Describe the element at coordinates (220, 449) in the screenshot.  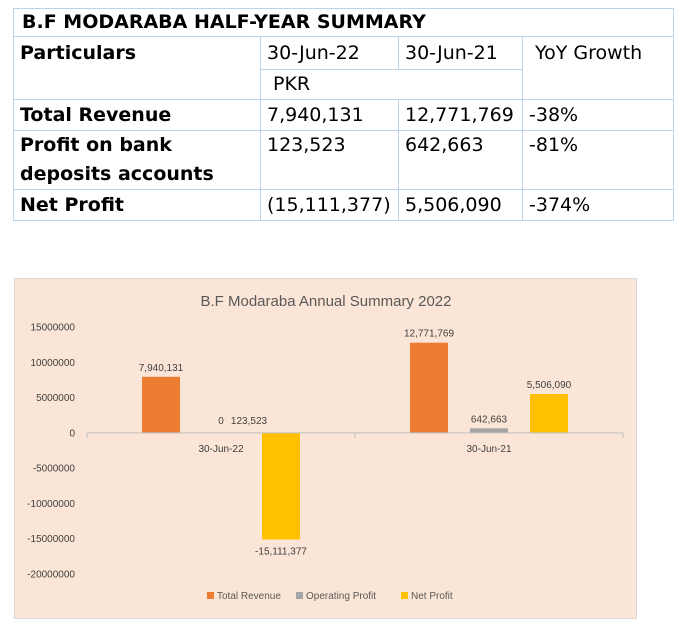
I see `x-tick-label: 30-Jun-22` at that location.